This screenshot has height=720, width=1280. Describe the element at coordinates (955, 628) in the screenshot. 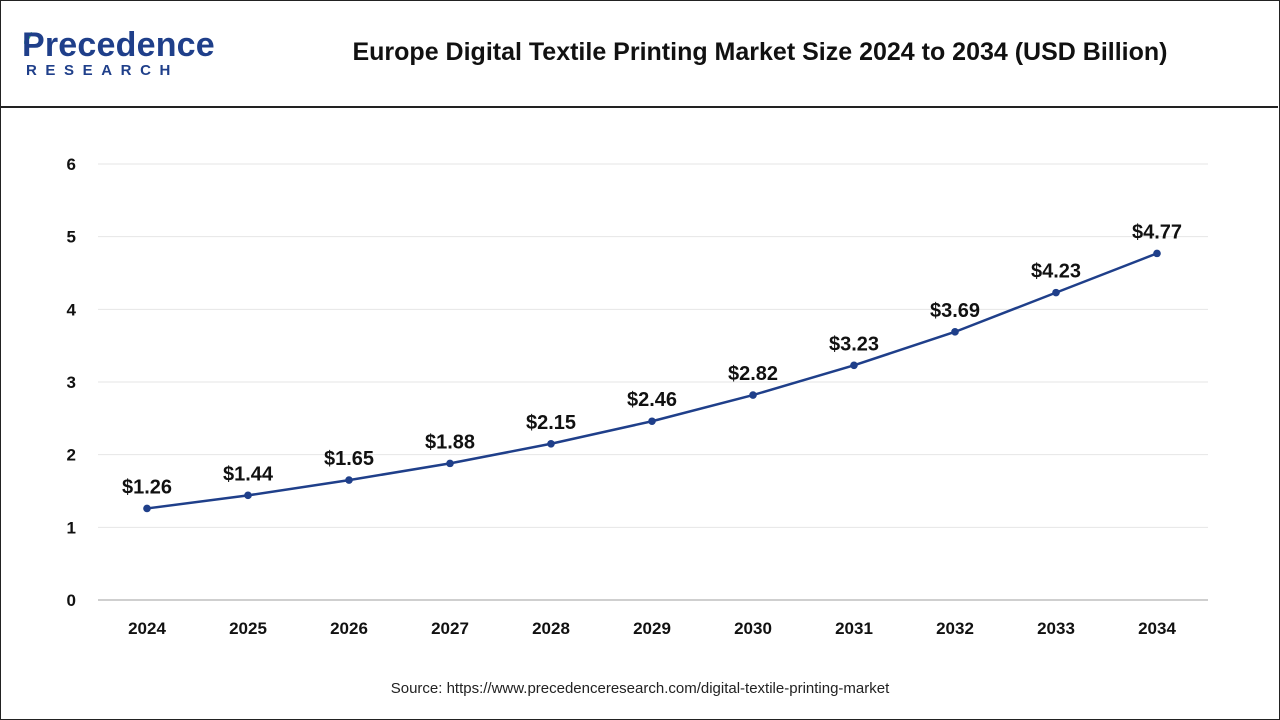

I see `x-tick-label: 2032` at that location.